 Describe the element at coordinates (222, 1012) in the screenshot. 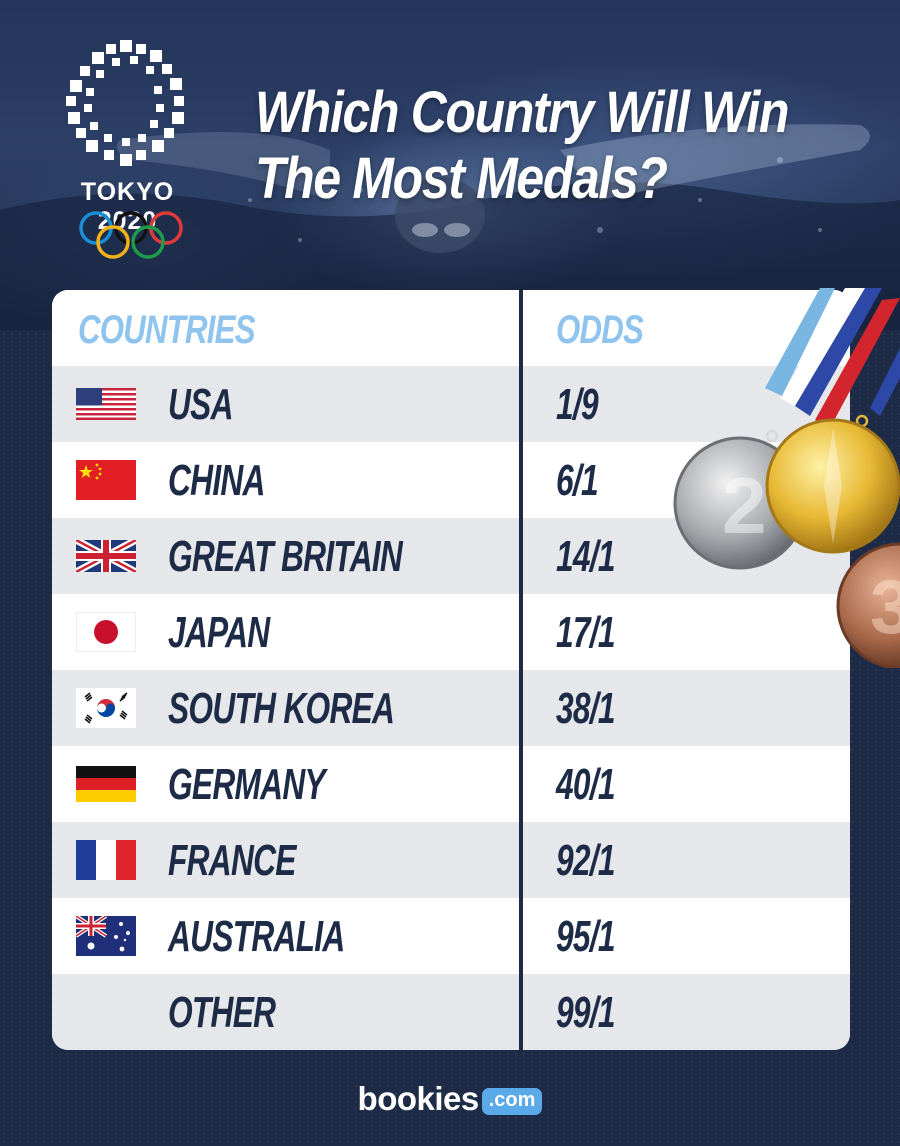

I see `country-name: OTHER` at that location.